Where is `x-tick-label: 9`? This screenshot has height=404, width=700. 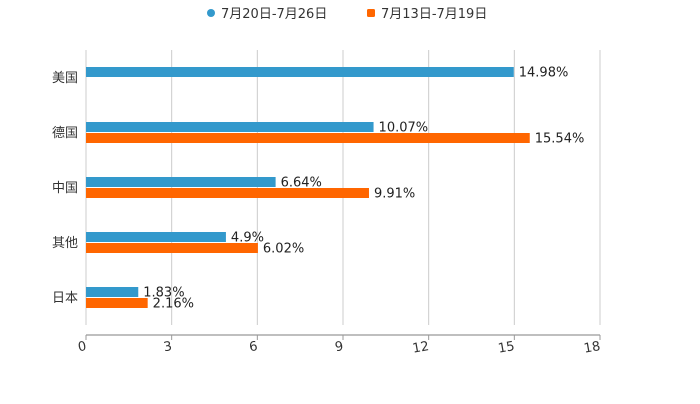
x-tick-label: 9 is located at coordinates (339, 347).